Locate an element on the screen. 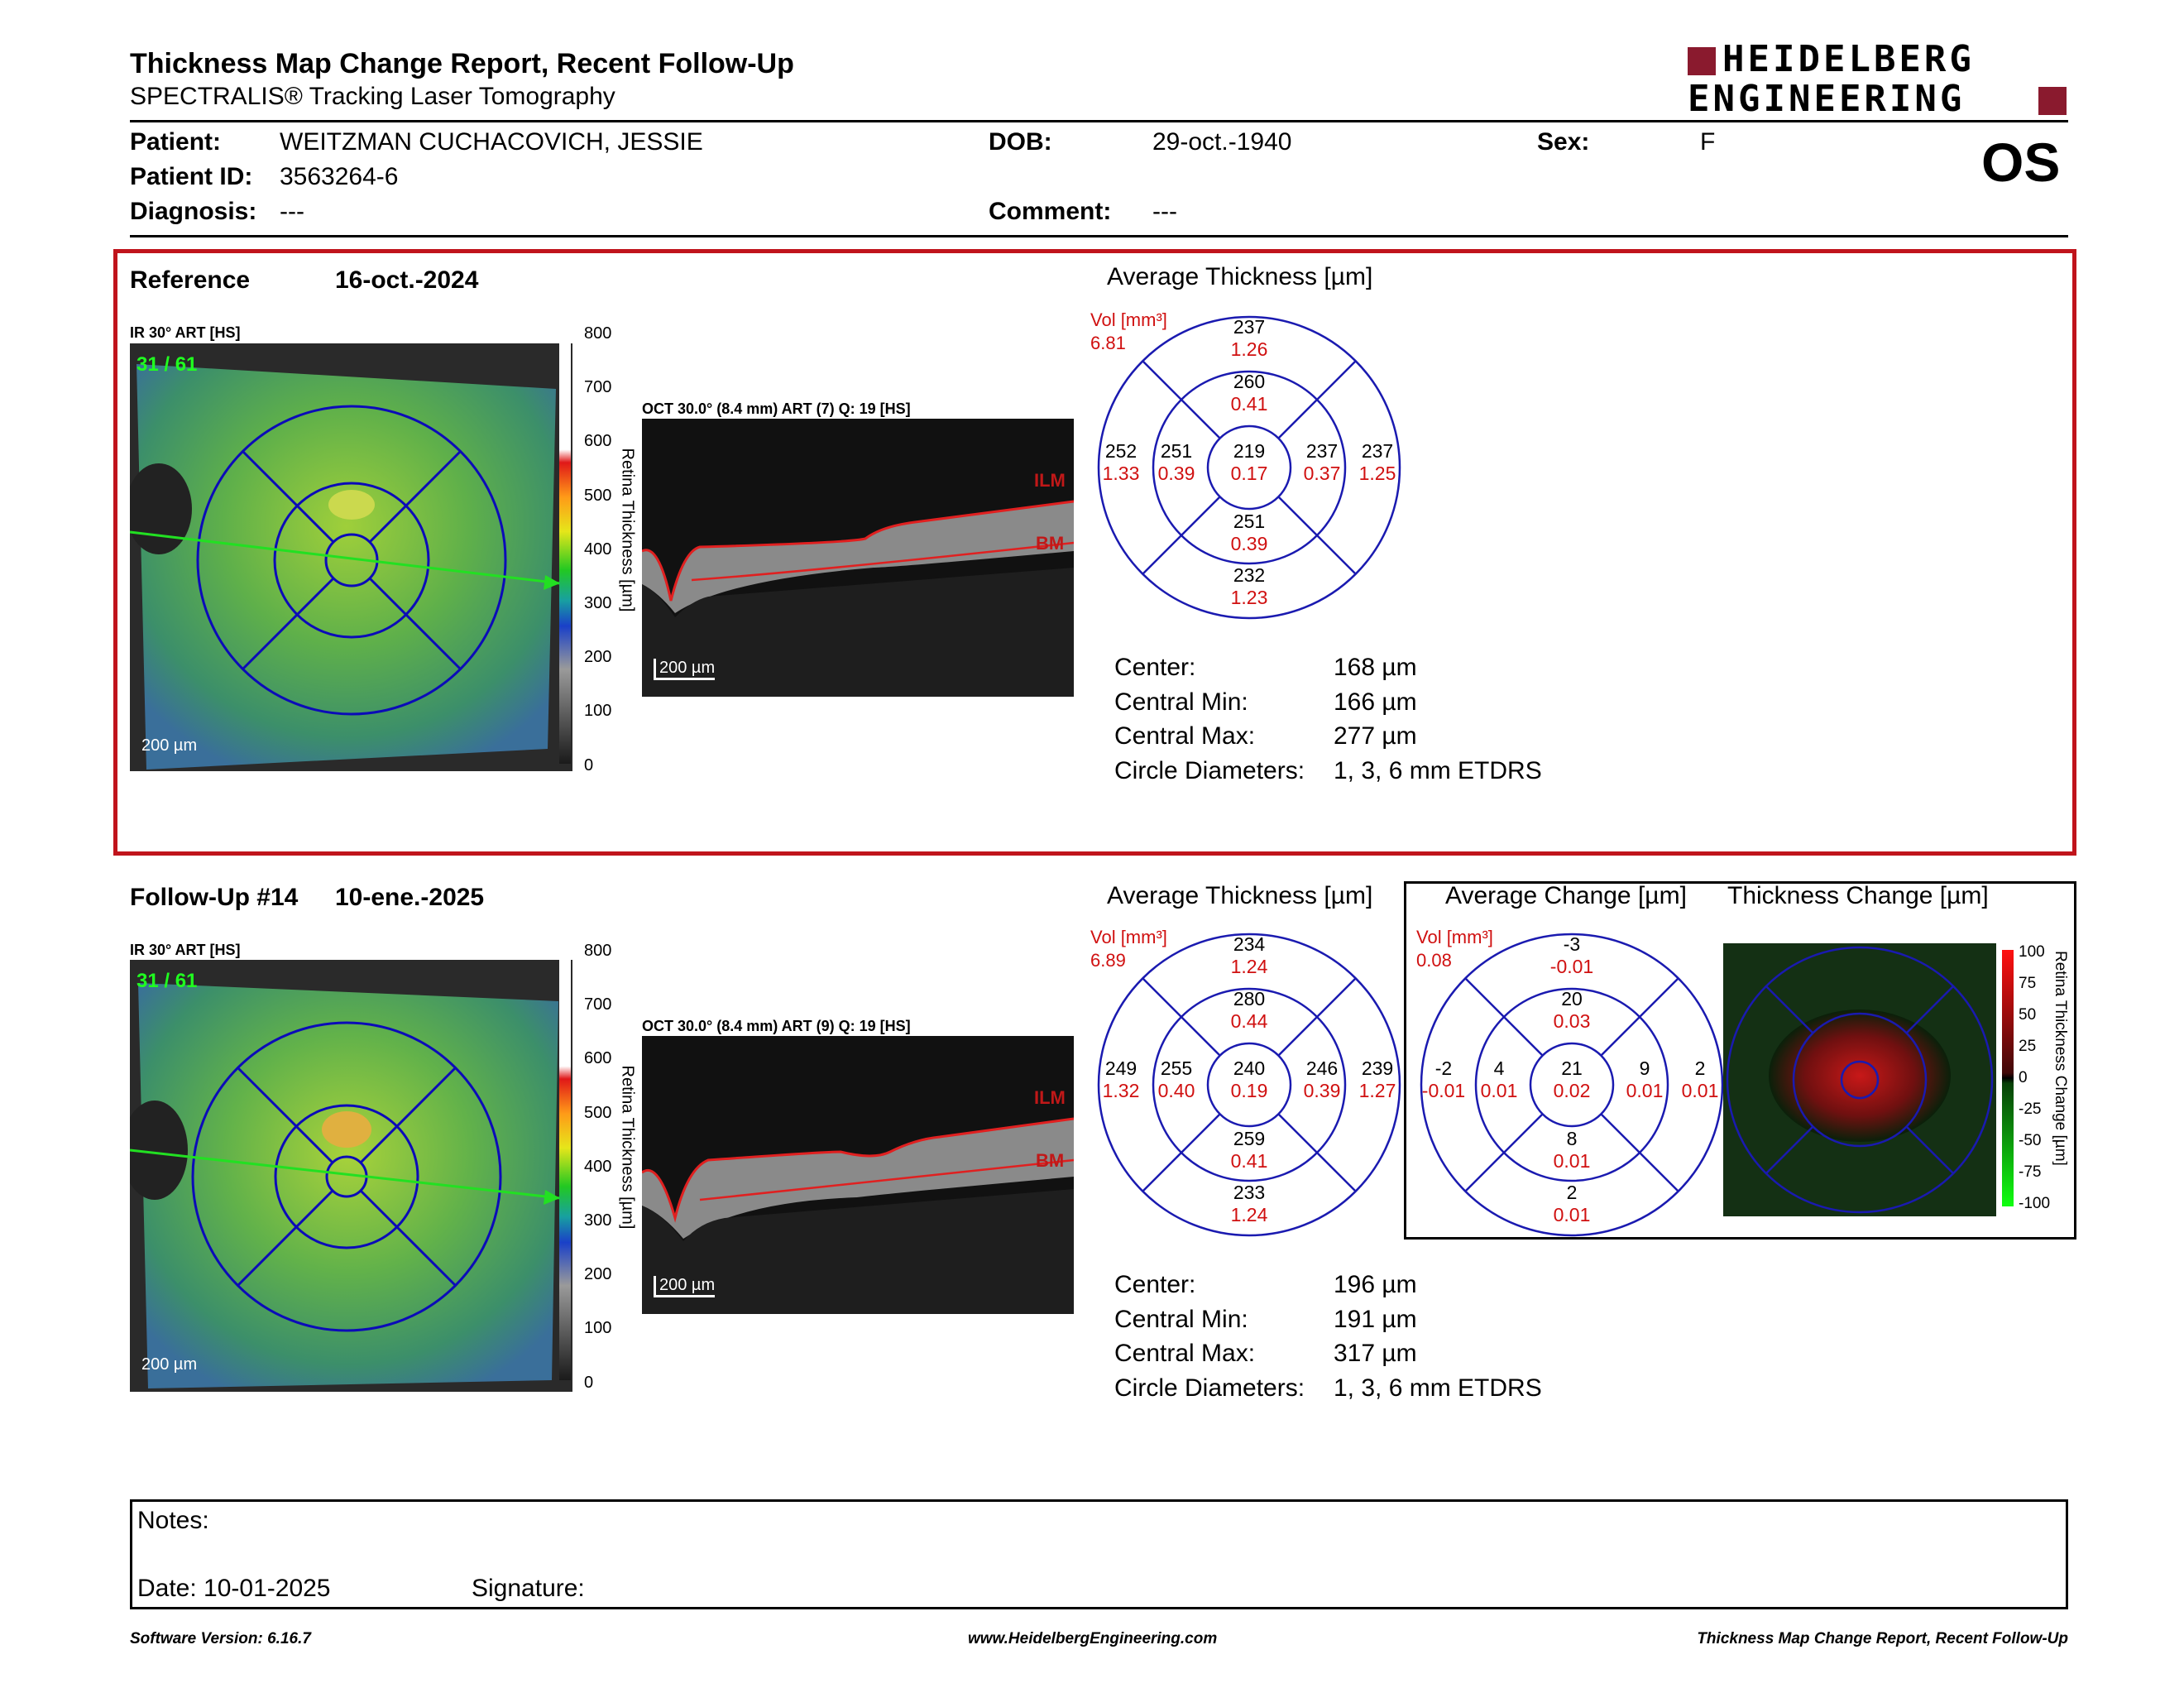  oct-label: OCT 30.0° (8.4 mm) ART (9) Q: 19 [HS] is located at coordinates (776, 1026).